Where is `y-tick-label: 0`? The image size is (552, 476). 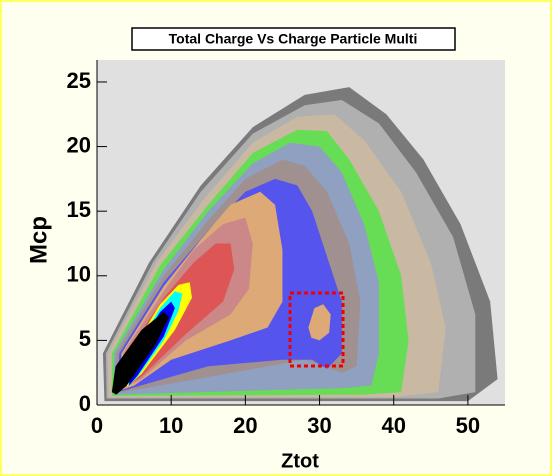 y-tick-label: 0 is located at coordinates (85, 403).